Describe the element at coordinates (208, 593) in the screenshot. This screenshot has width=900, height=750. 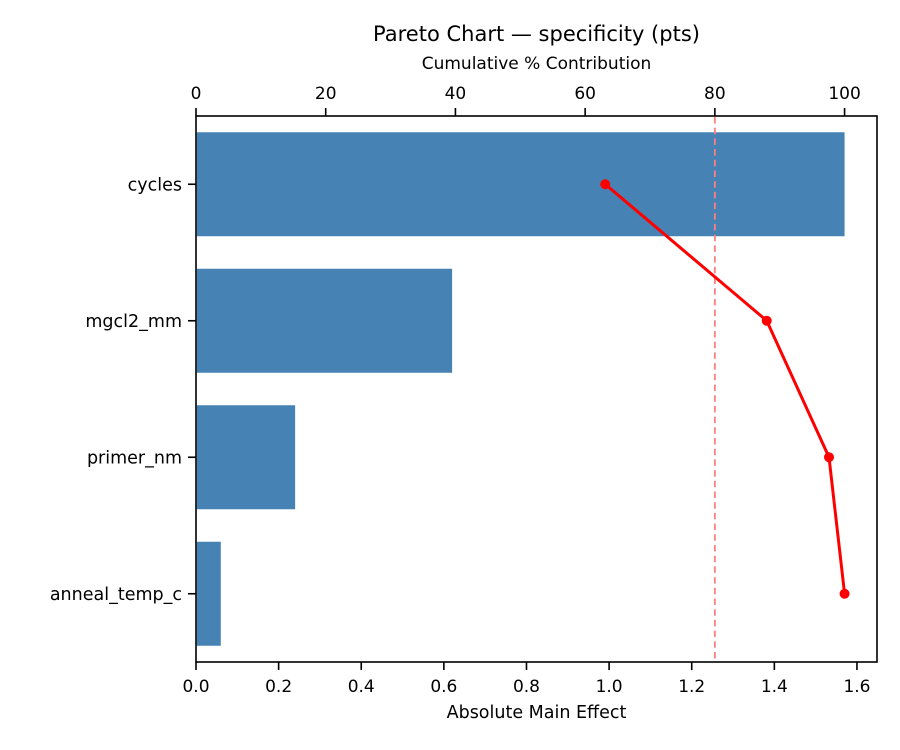
I see `bar-anneal_temp_c` at that location.